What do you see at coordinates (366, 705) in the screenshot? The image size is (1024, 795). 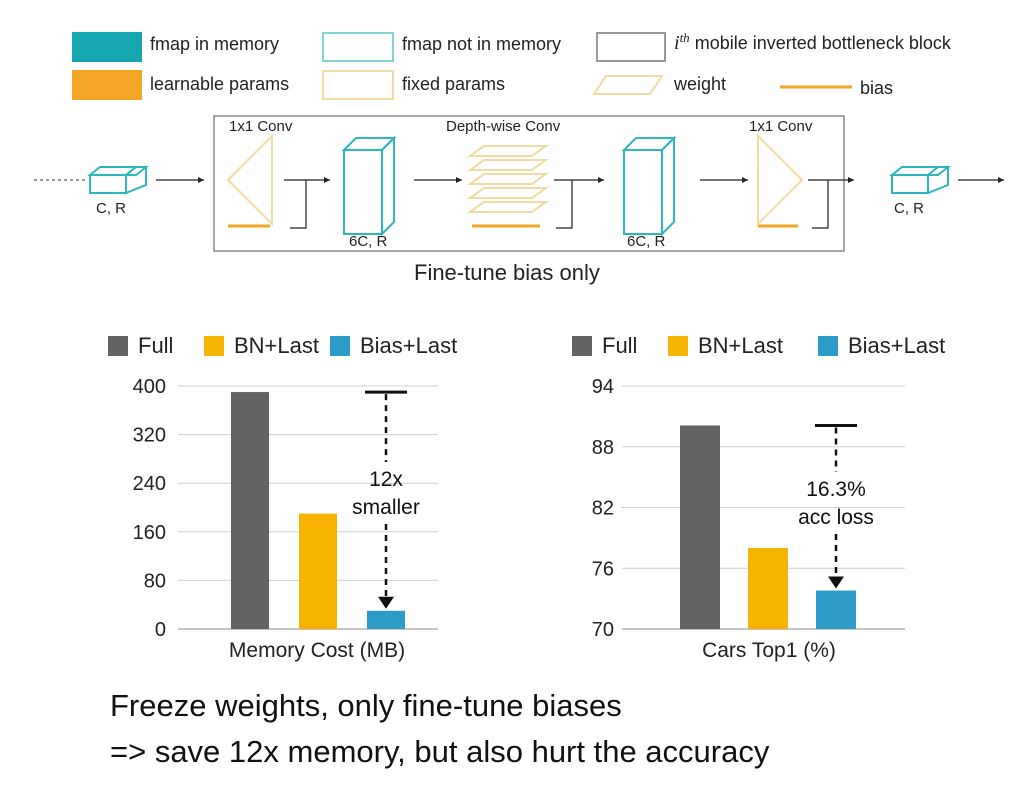 I see `footer-line-1: Freeze weights, only fine-tune biases` at bounding box center [366, 705].